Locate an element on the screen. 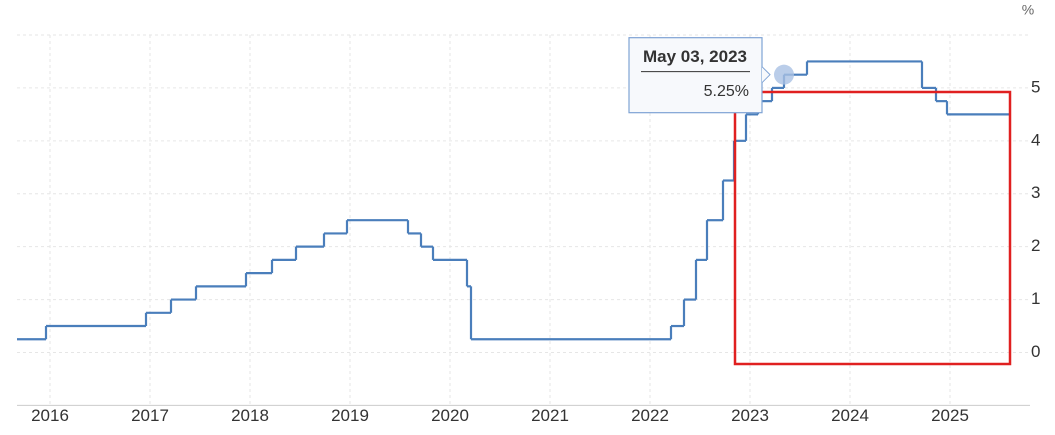 This screenshot has width=1055, height=435. x-tick-label: 2020 is located at coordinates (450, 415).